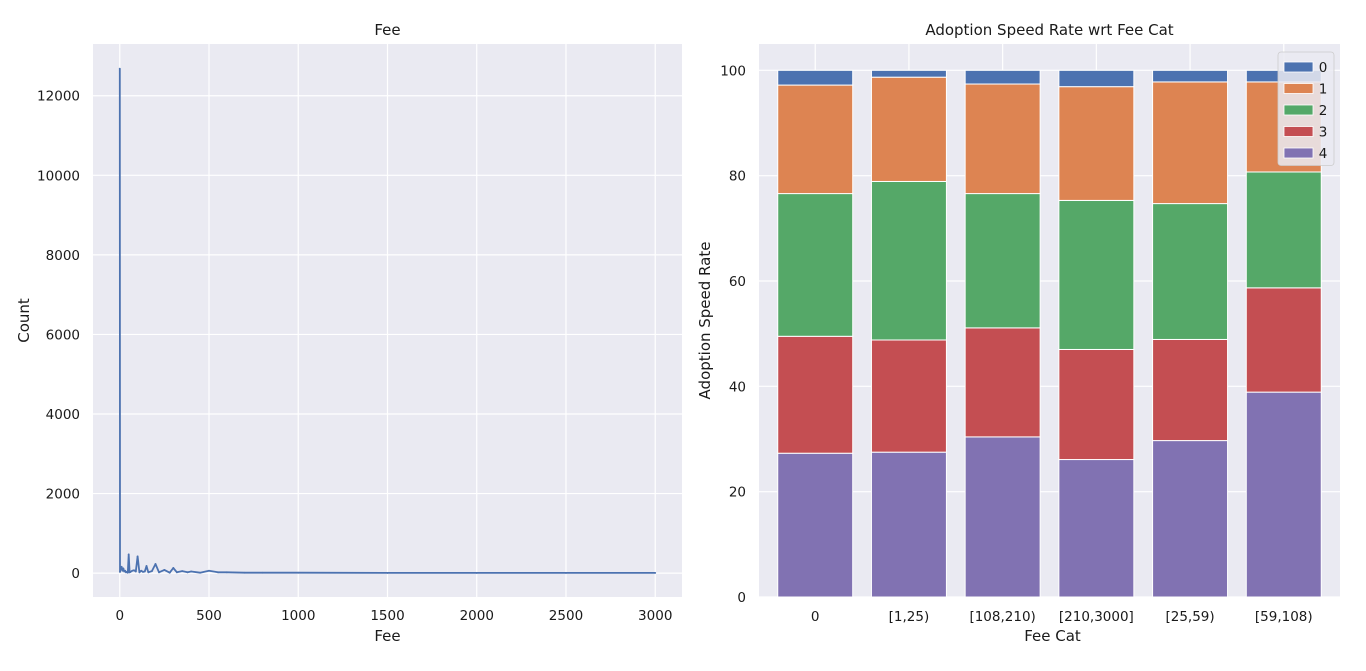 The width and height of the screenshot is (1366, 671). Describe the element at coordinates (1323, 154) in the screenshot. I see `legend-label: 4` at that location.